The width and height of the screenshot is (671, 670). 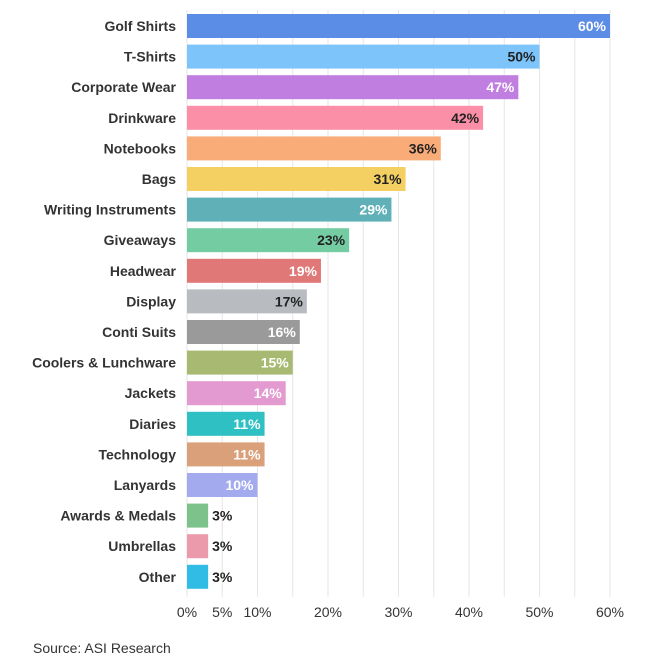 I want to click on x-axis-ticks: 0% 5% 10% 20% 30% 40% 50% 60%, so click(x=400, y=612).